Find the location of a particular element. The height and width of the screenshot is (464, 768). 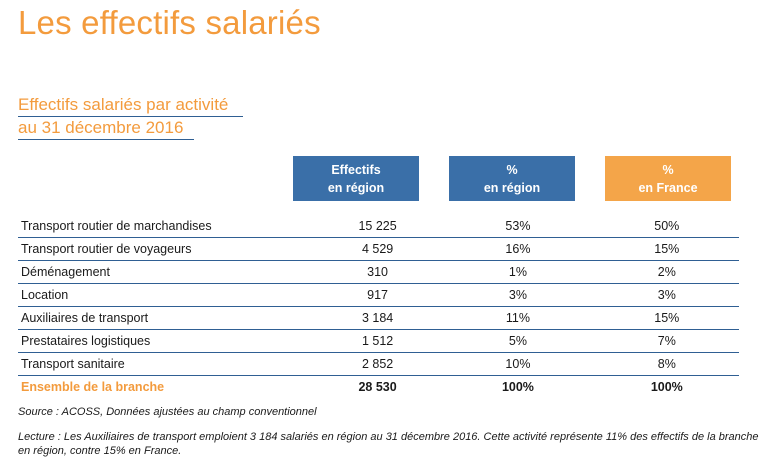

pct-region-cell: 3% is located at coordinates (518, 295).